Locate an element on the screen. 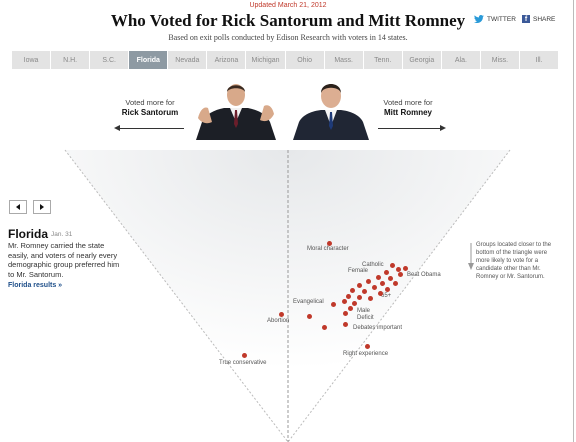 This screenshot has width=576, height=442. down-arrow-icon is located at coordinates (471, 256).